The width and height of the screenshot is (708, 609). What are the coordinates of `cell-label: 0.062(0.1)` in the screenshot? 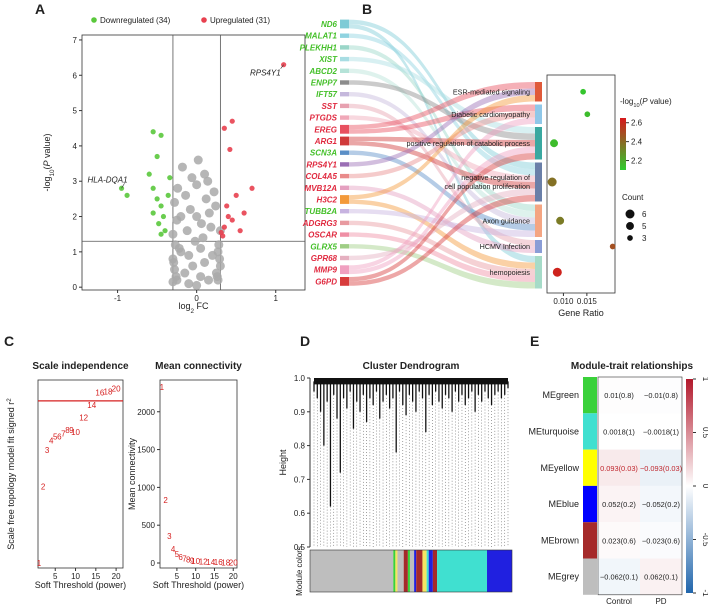 It's located at (661, 577).